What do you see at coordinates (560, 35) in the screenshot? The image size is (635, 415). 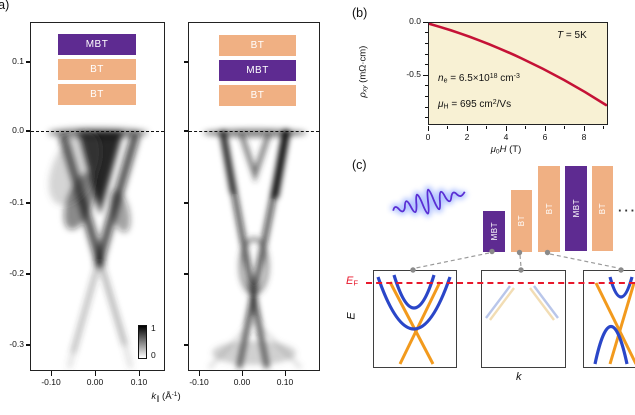 I see `temperature-symbol: T` at bounding box center [560, 35].